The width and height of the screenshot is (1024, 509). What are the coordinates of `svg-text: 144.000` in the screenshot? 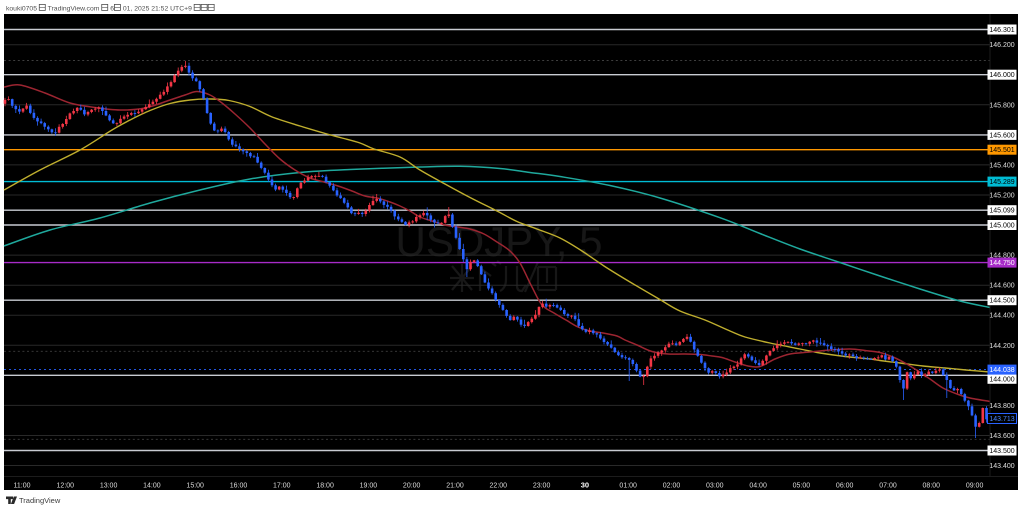 It's located at (1001, 379).